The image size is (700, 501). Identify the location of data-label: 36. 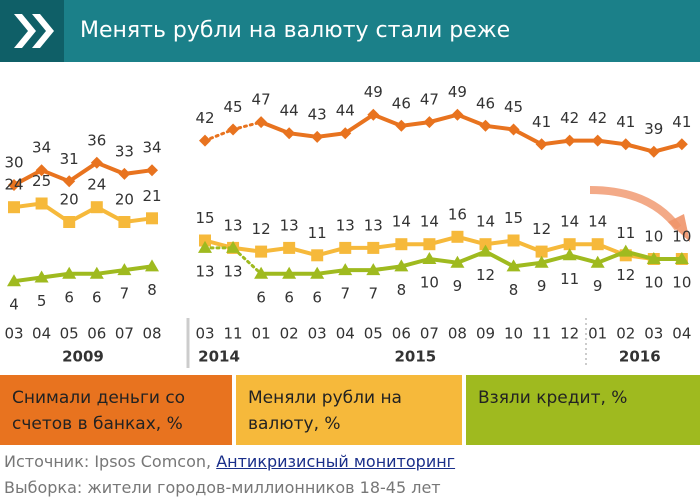
(96, 140).